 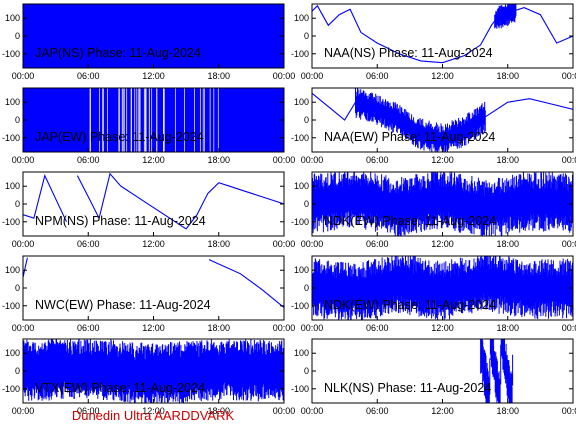 I want to click on panel-title: NAA(NS) Phase: 11-Aug-2024, so click(x=408, y=53).